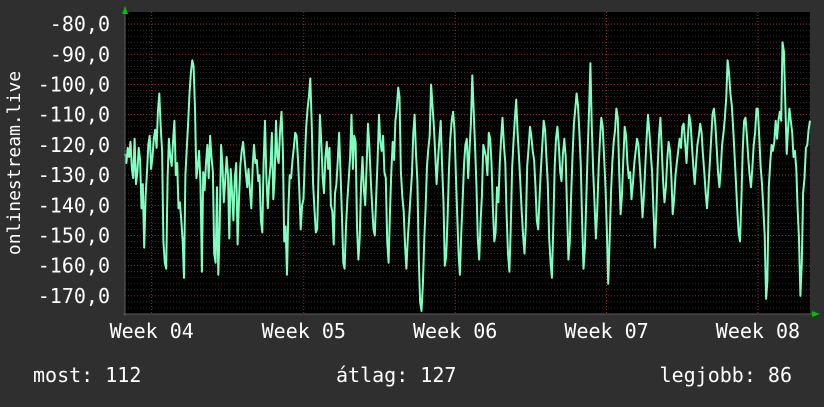  What do you see at coordinates (152, 331) in the screenshot?
I see `x-tick-label: Week 04` at bounding box center [152, 331].